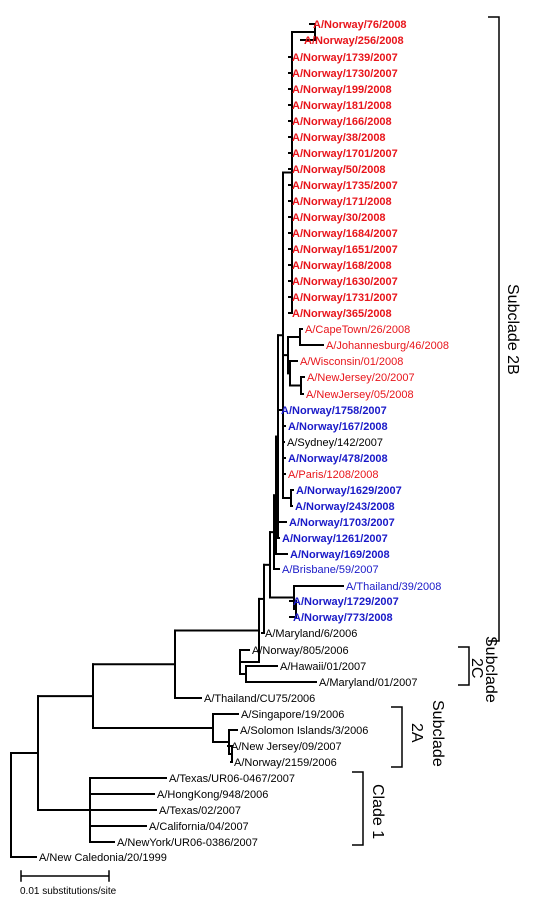 This screenshot has height=912, width=540. What do you see at coordinates (494, 329) in the screenshot?
I see `subclade-2b-bracket` at bounding box center [494, 329].